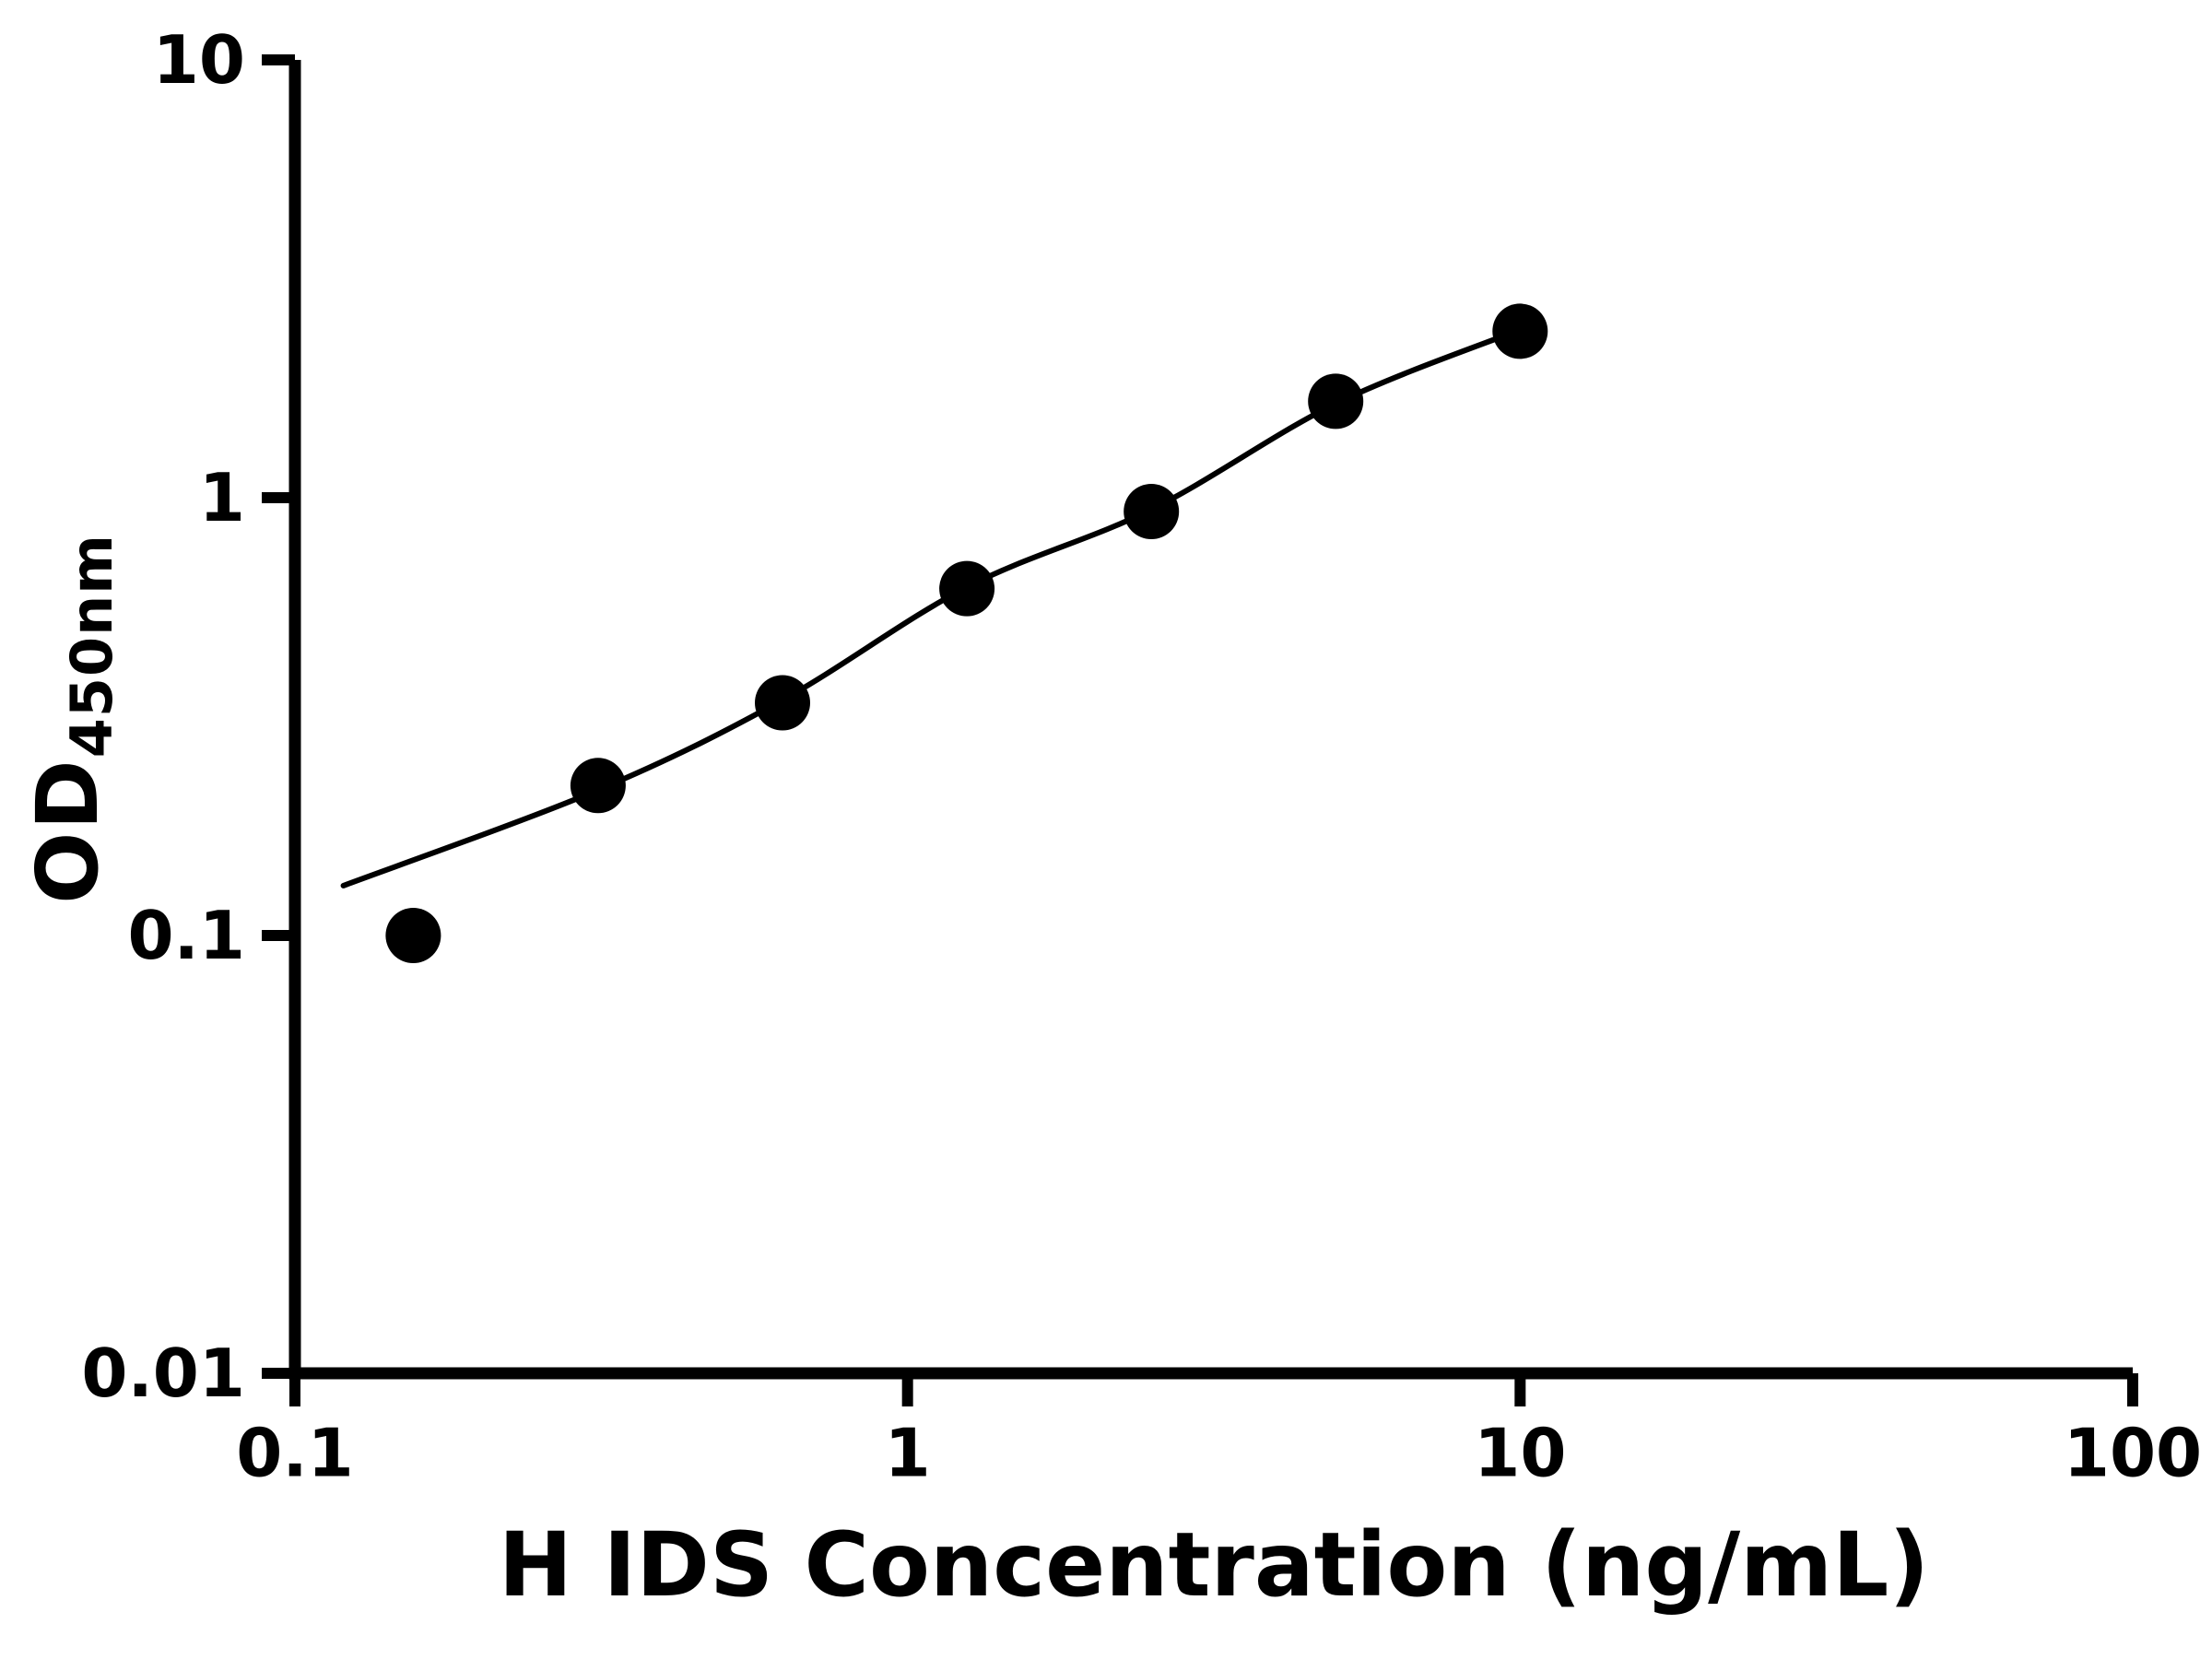  Describe the element at coordinates (199, 60) in the screenshot. I see `y-tick-label: 10` at that location.